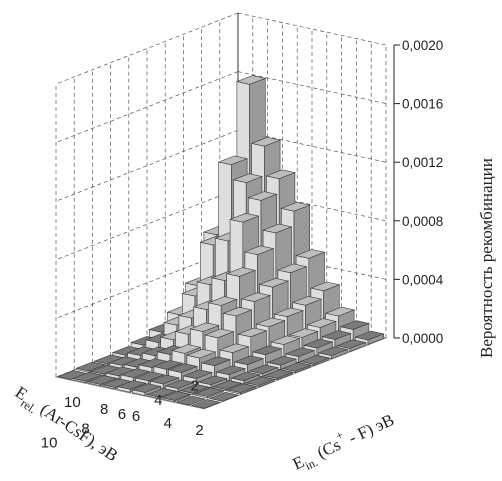  I want to click on y-tick-label: 2, so click(199, 430).